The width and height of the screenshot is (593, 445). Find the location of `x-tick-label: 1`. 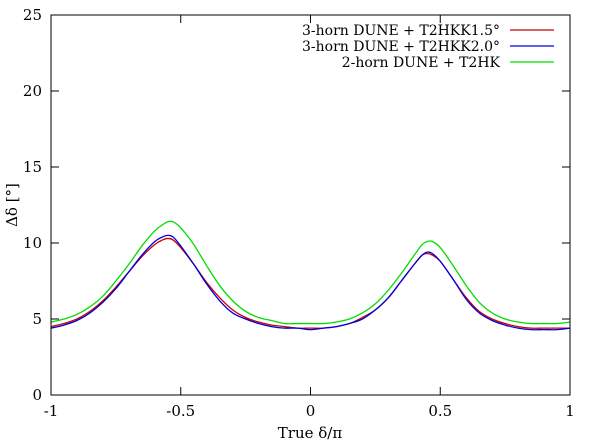

x-tick-label: 1 is located at coordinates (570, 411).